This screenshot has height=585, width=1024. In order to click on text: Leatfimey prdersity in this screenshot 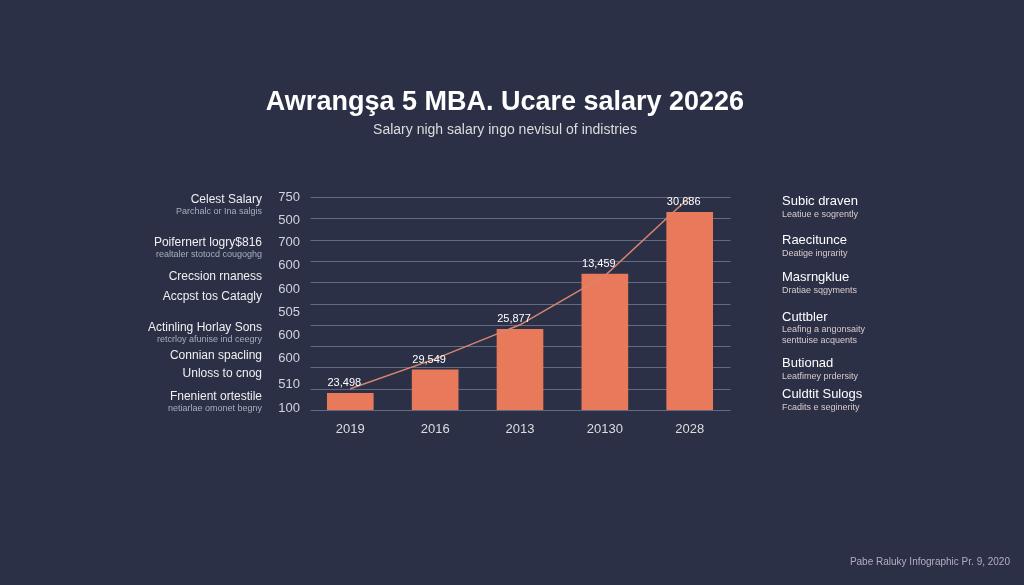, I will do `click(820, 376)`.